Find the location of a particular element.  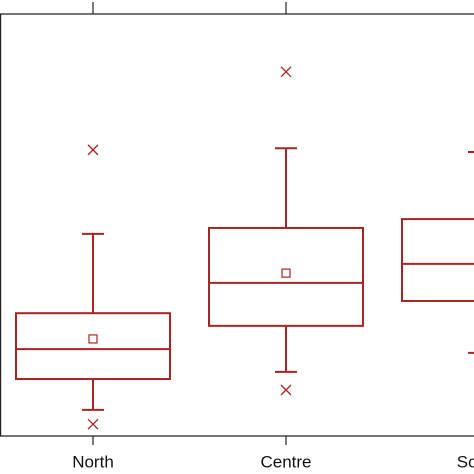

x-tick-label: Centre is located at coordinates (285, 461).